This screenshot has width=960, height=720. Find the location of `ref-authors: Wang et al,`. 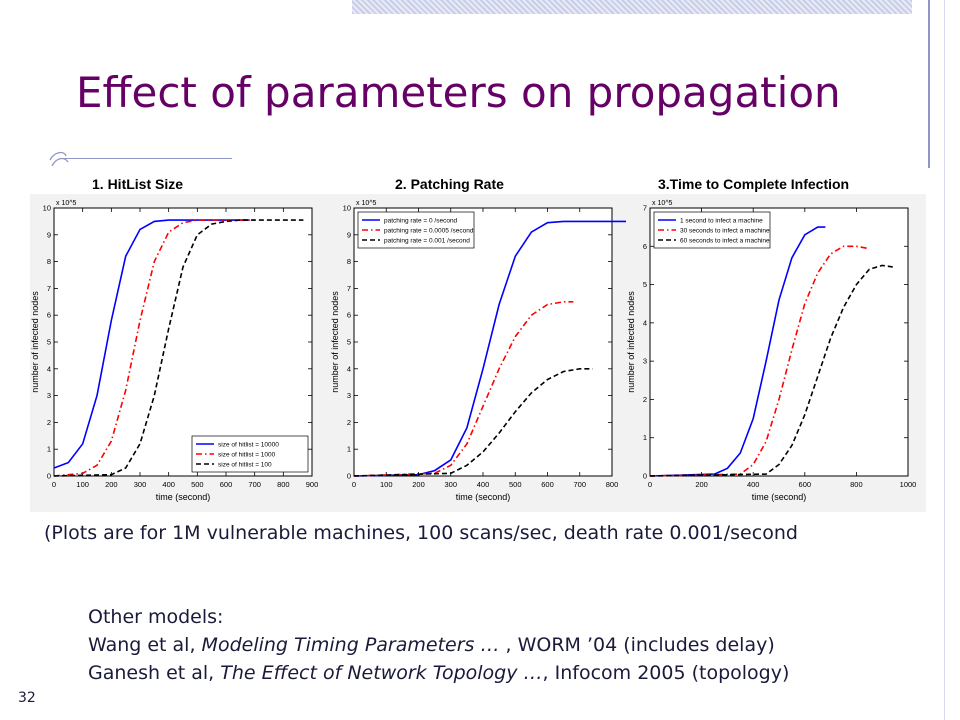

ref-authors: Wang et al, is located at coordinates (145, 645).